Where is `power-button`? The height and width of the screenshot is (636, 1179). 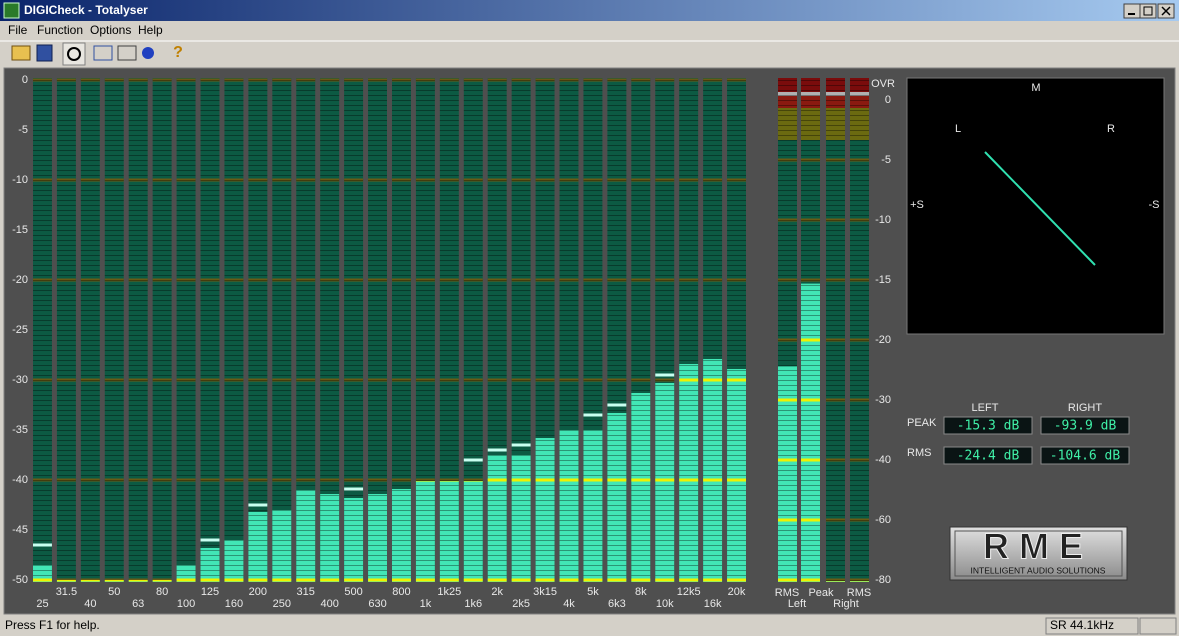 power-button is located at coordinates (74, 54).